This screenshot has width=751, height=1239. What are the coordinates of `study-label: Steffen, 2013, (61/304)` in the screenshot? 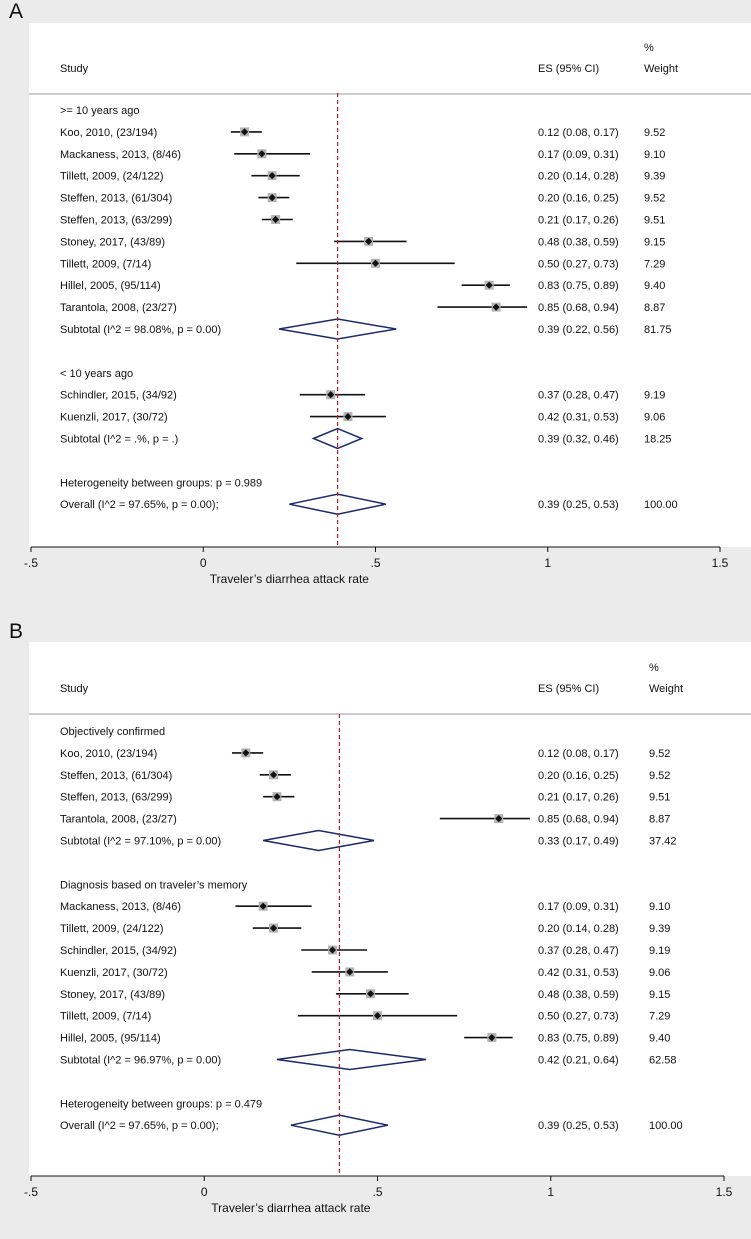 It's located at (116, 776).